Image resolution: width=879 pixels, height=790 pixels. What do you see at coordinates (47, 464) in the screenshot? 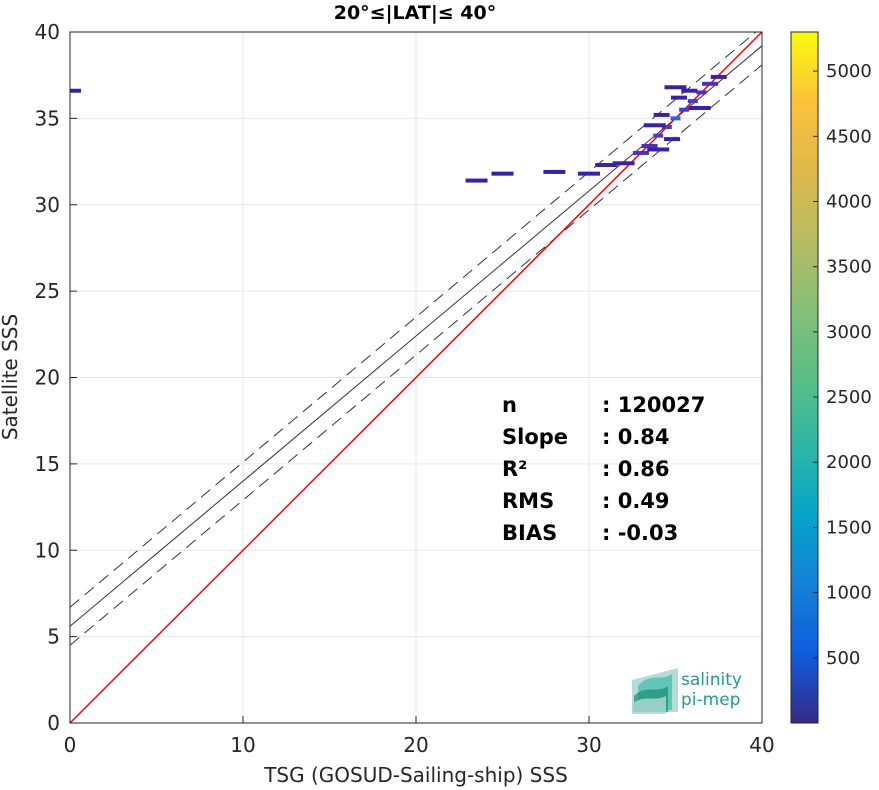
I see `y-tick-label: 15` at bounding box center [47, 464].